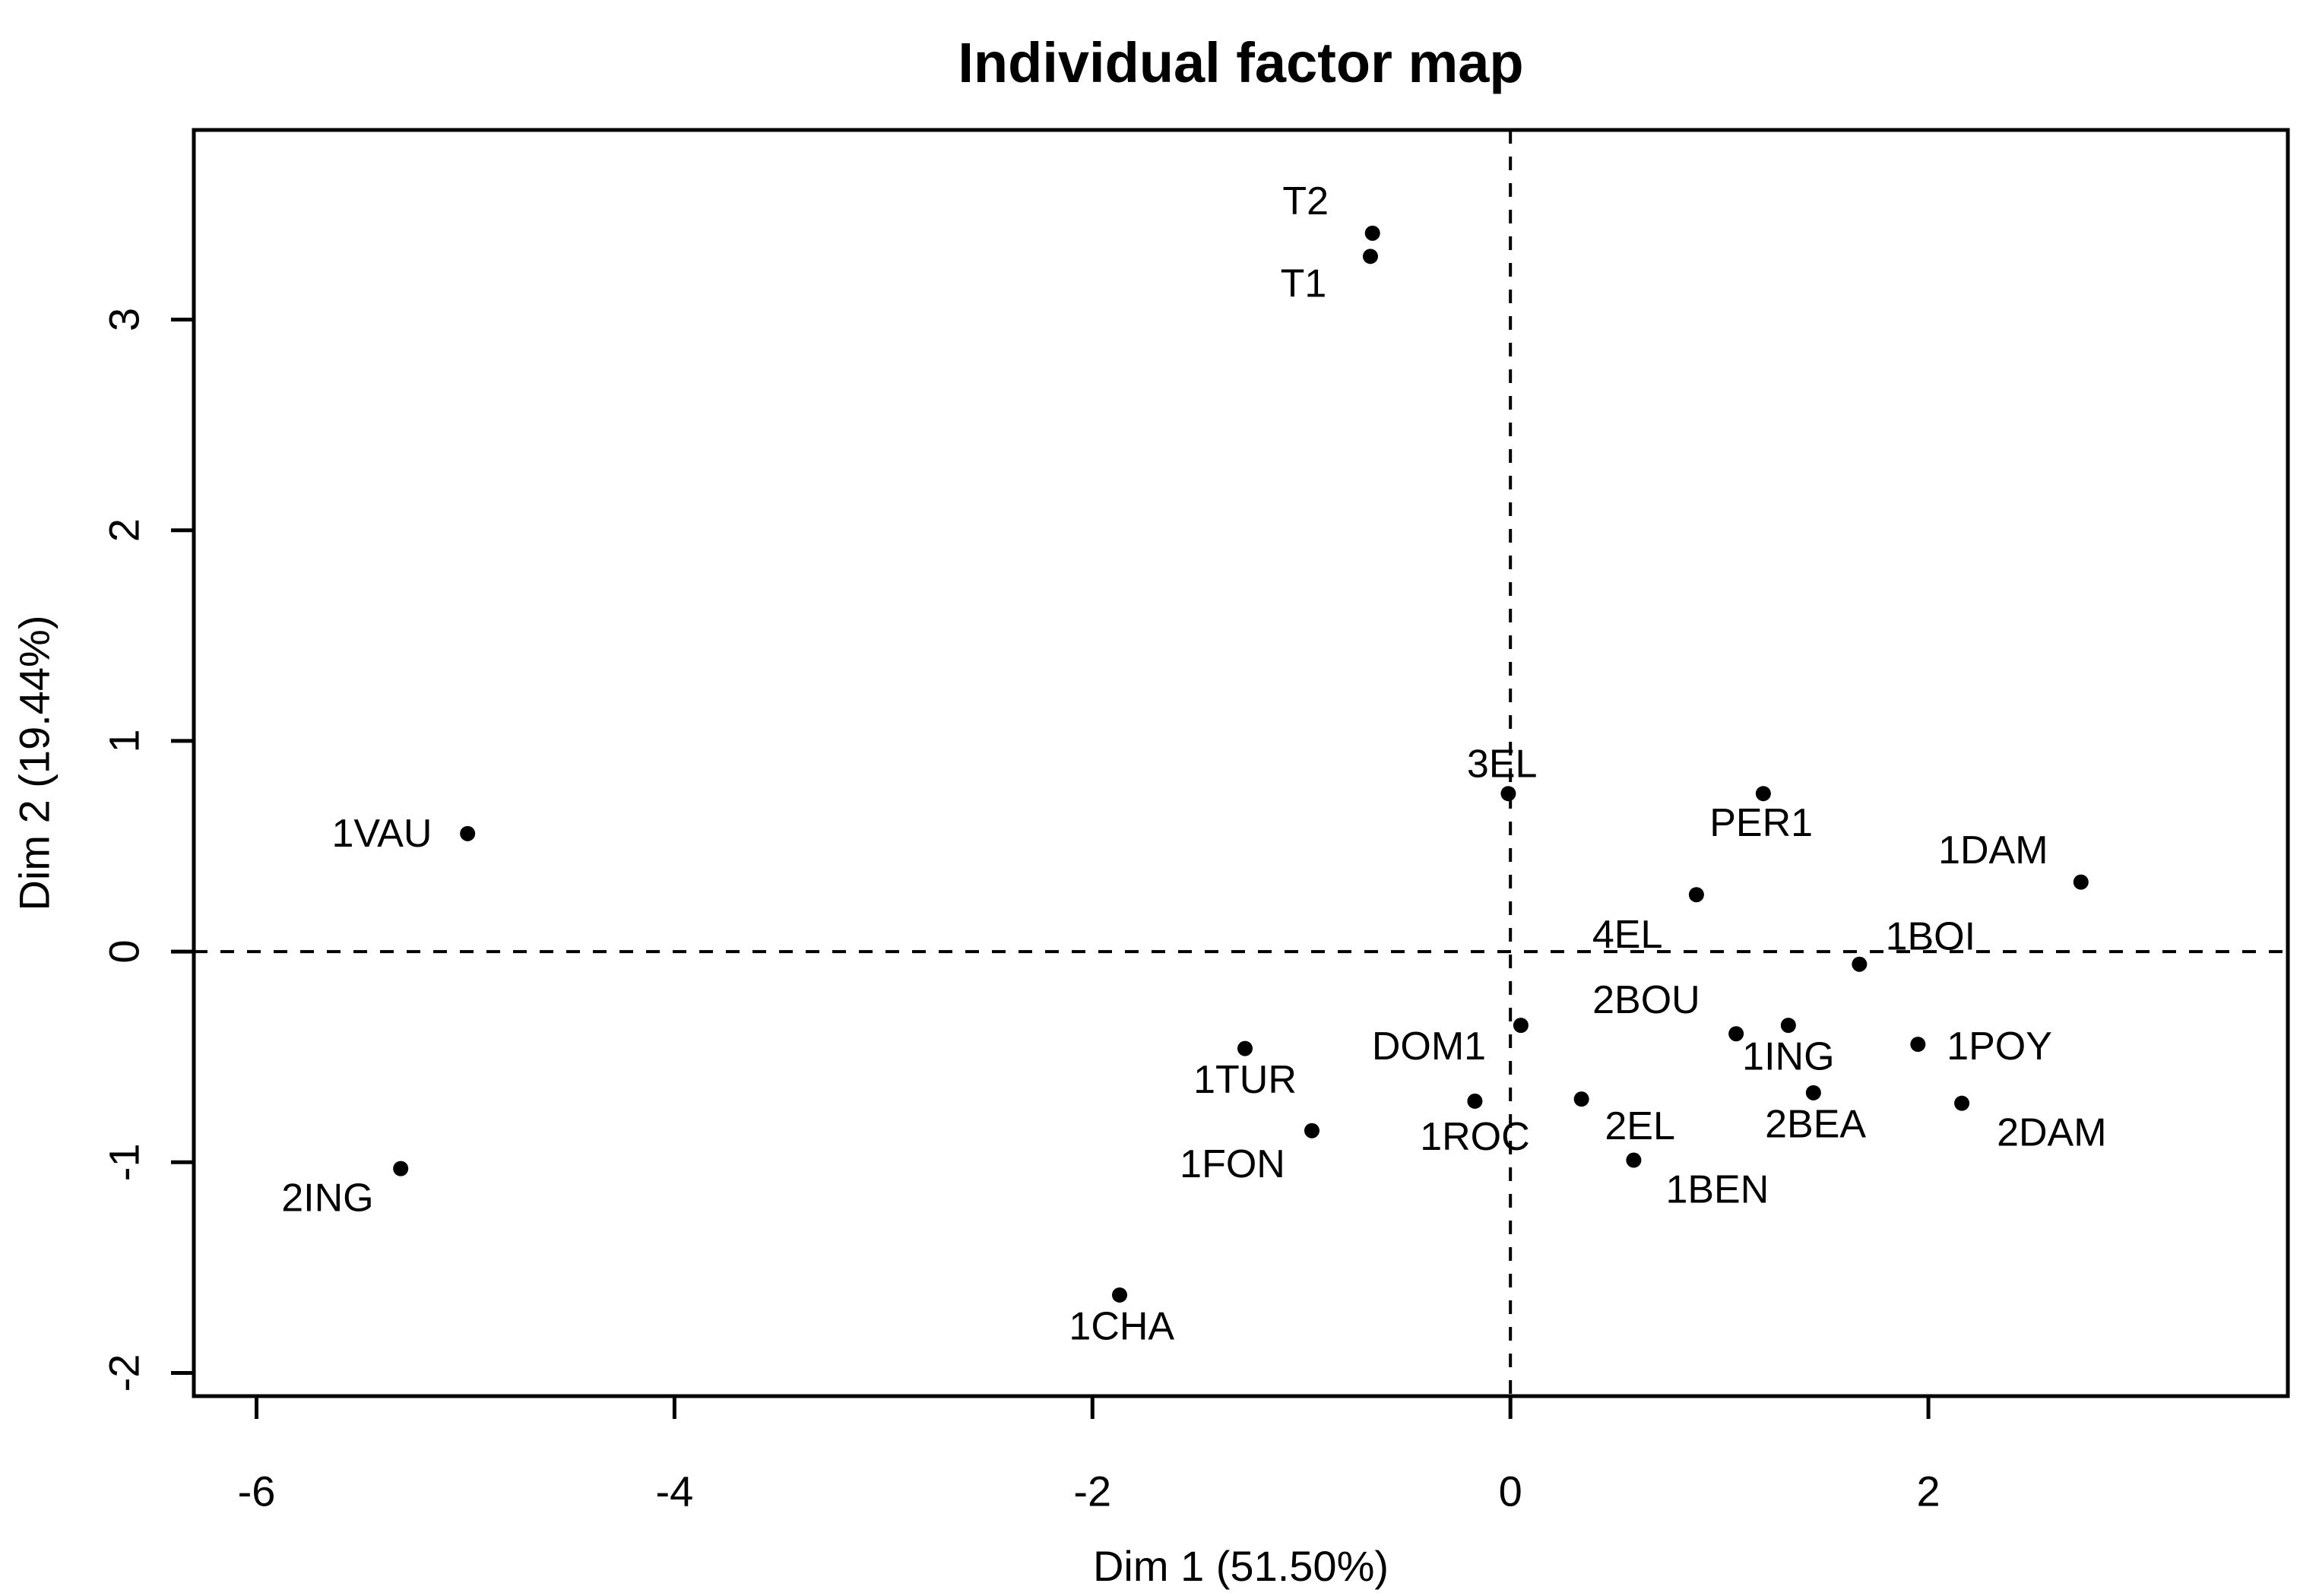  I want to click on x-axis-tick-label: 2, so click(1928, 1492).